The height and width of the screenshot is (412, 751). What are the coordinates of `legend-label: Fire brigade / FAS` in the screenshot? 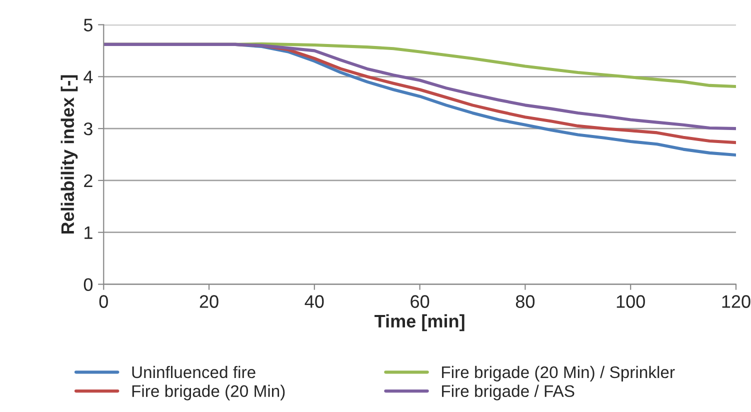 It's located at (508, 392).